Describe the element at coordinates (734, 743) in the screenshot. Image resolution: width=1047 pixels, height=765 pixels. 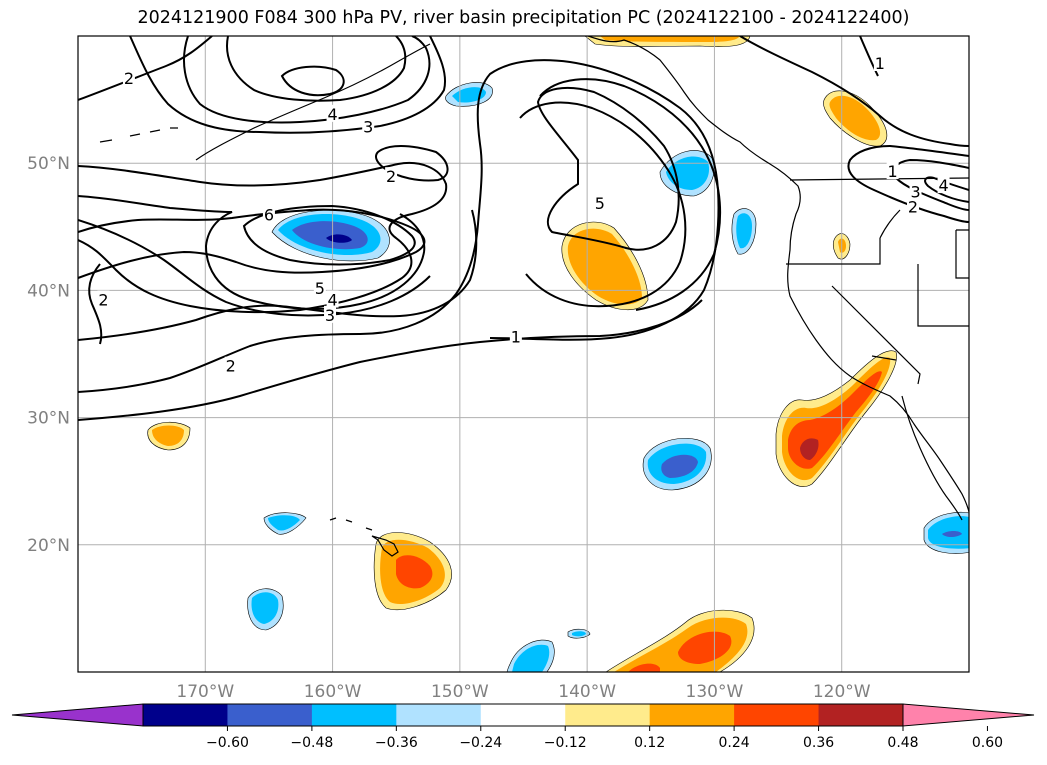
I see `colorbar-tick-label: 0.24` at that location.